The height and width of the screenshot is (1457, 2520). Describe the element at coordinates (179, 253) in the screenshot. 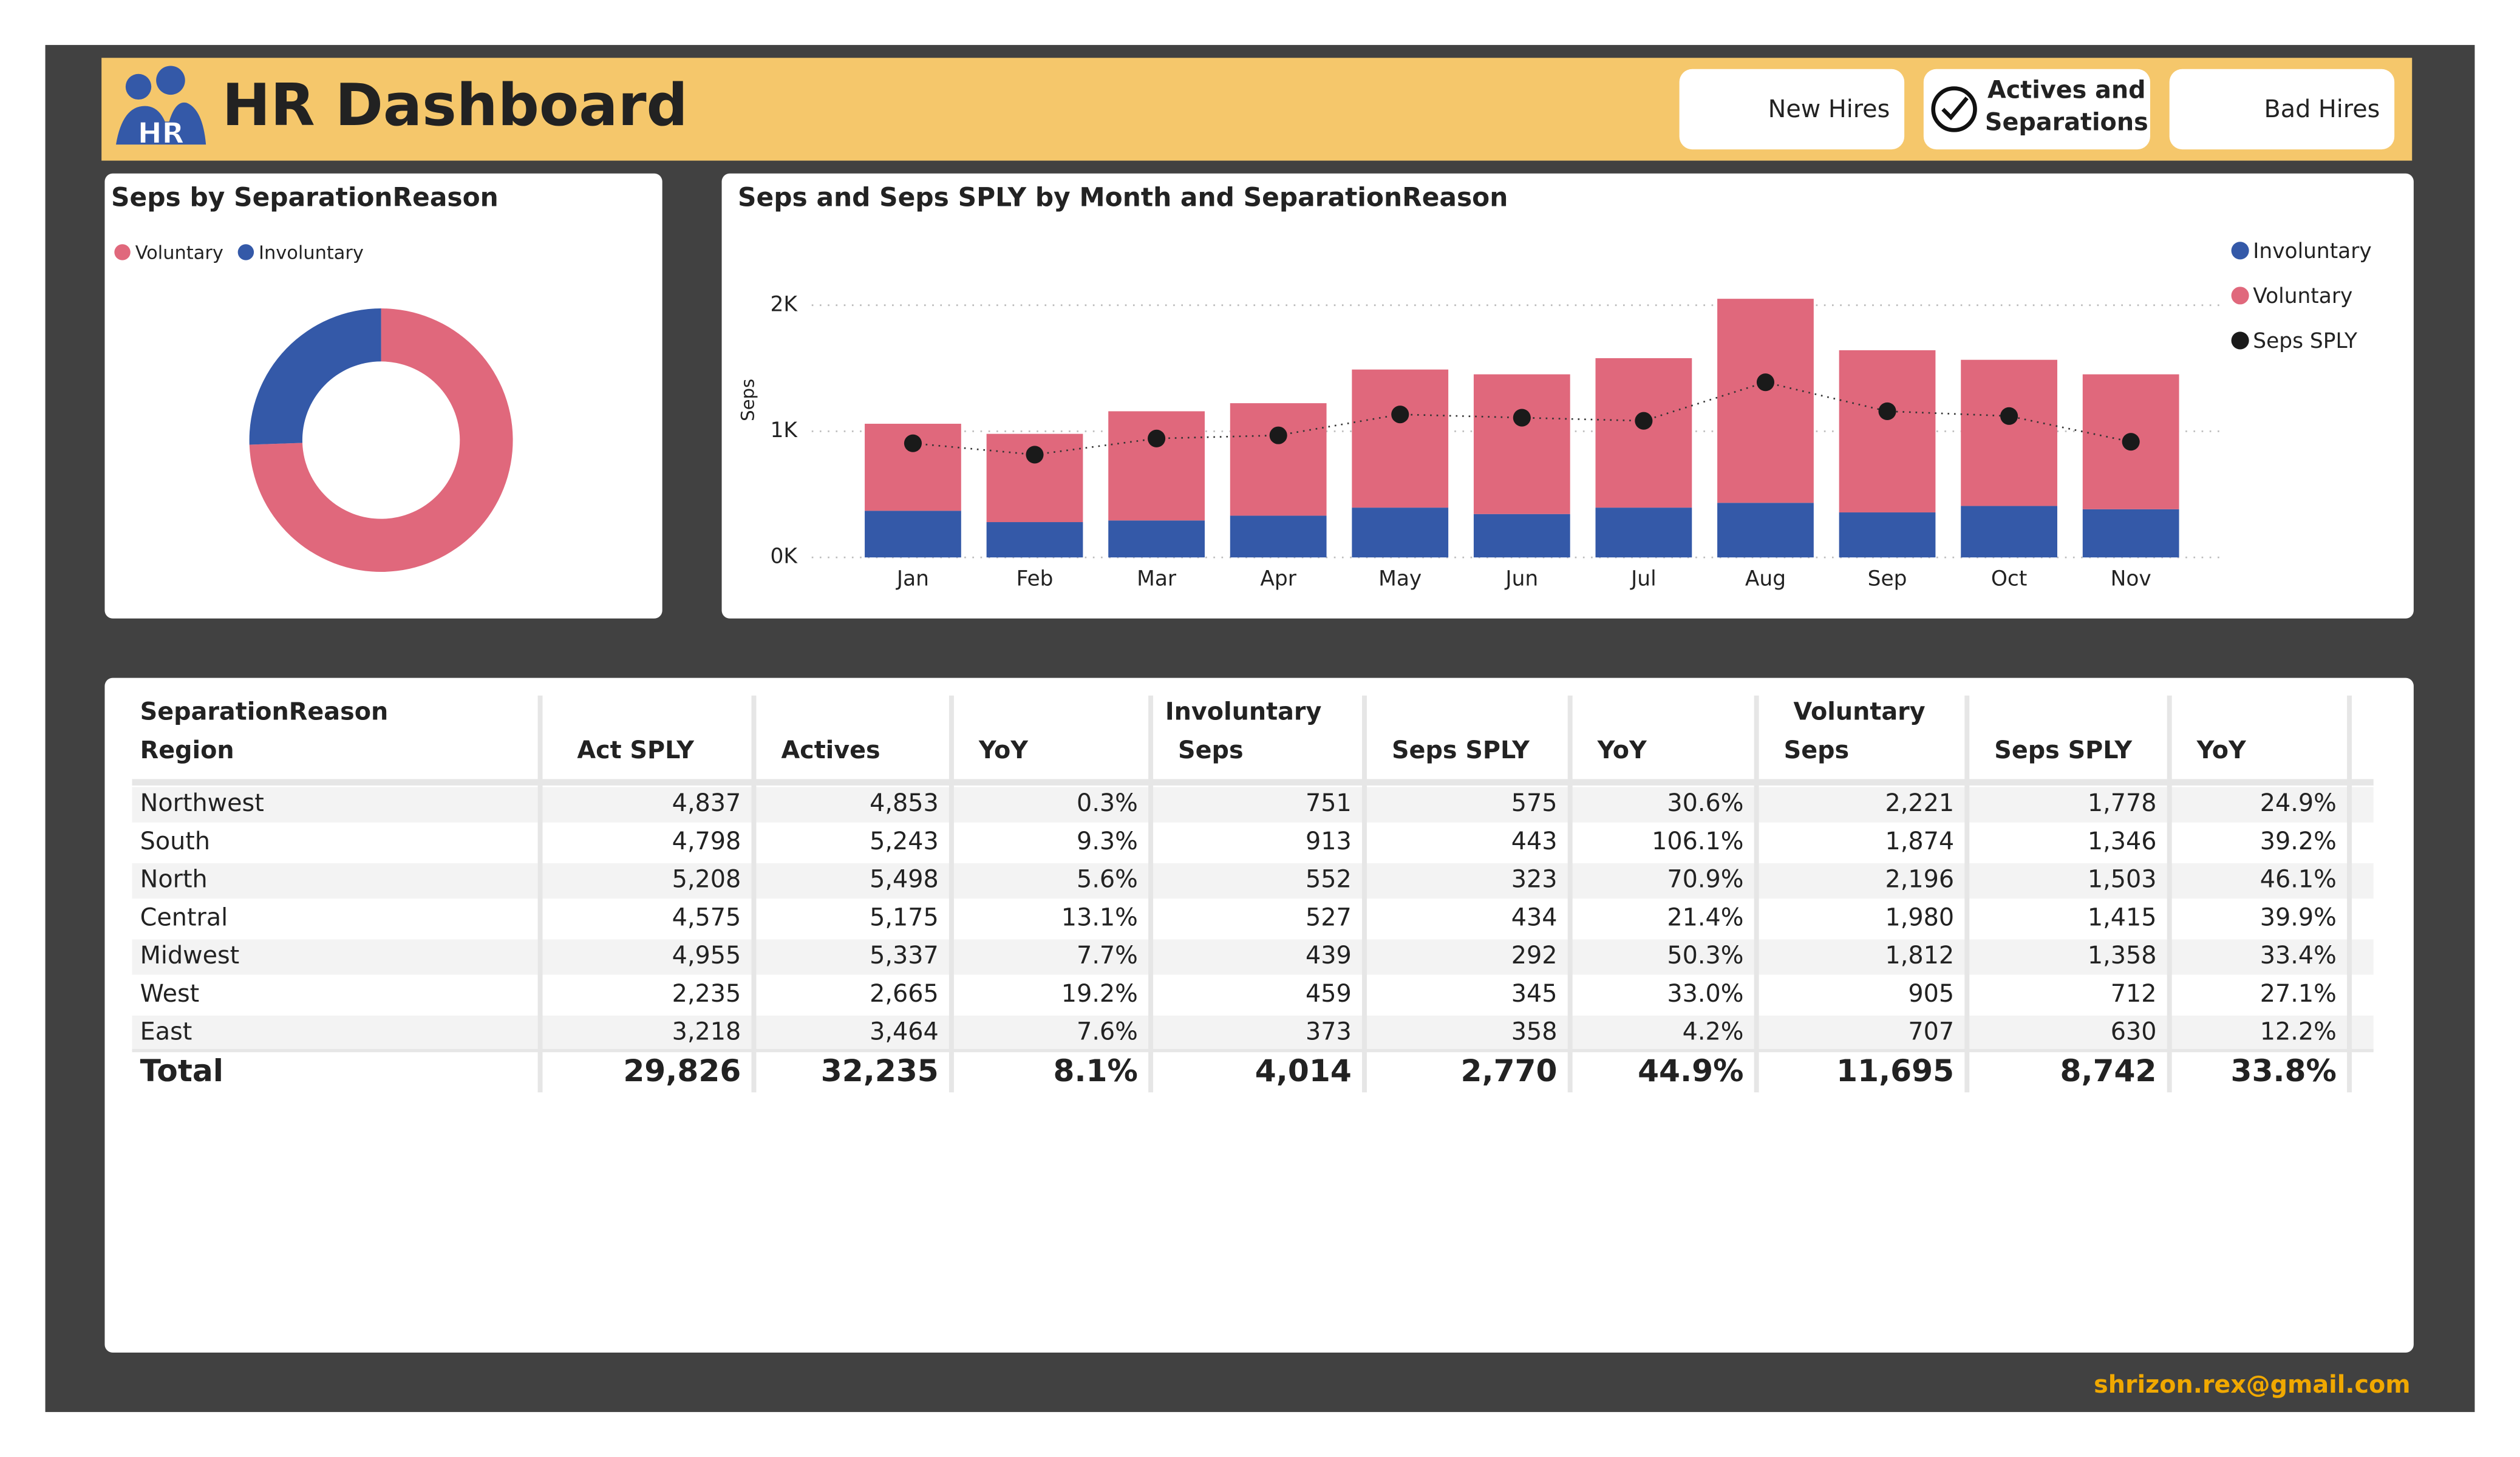

I see `legend-label: Voluntary` at that location.